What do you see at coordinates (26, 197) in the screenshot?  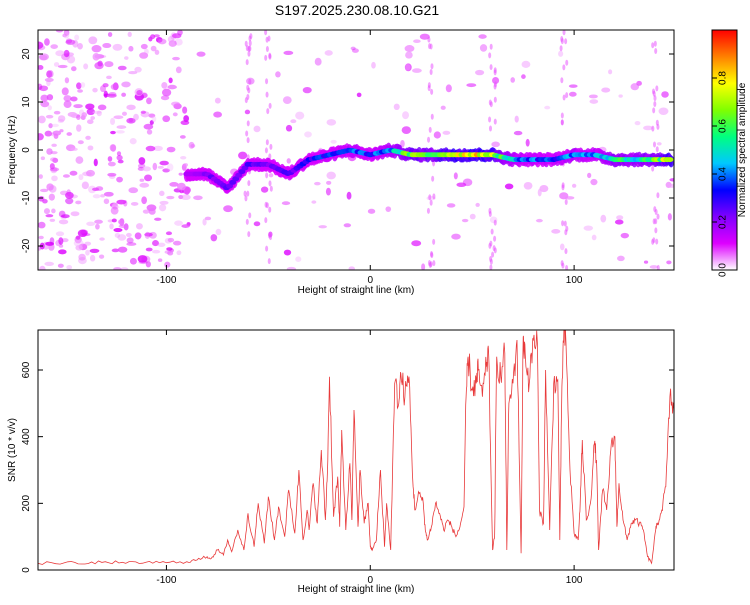 I see `spectrogram-y-tick-label: -10` at bounding box center [26, 197].